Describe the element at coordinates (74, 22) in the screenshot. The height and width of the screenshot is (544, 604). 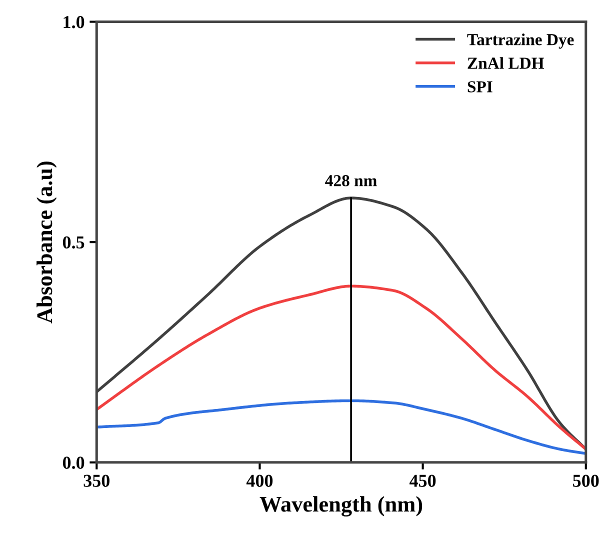
I see `y-tick-label: 1.0` at that location.